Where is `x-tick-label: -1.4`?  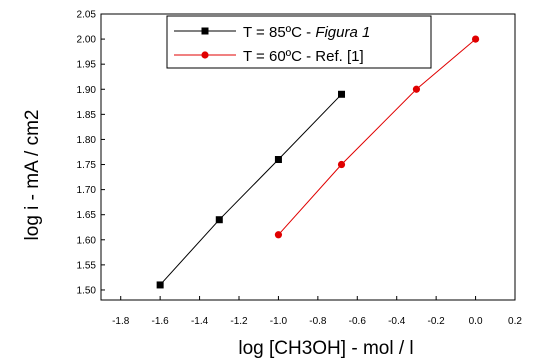 x-tick-label: -1.4 is located at coordinates (200, 321).